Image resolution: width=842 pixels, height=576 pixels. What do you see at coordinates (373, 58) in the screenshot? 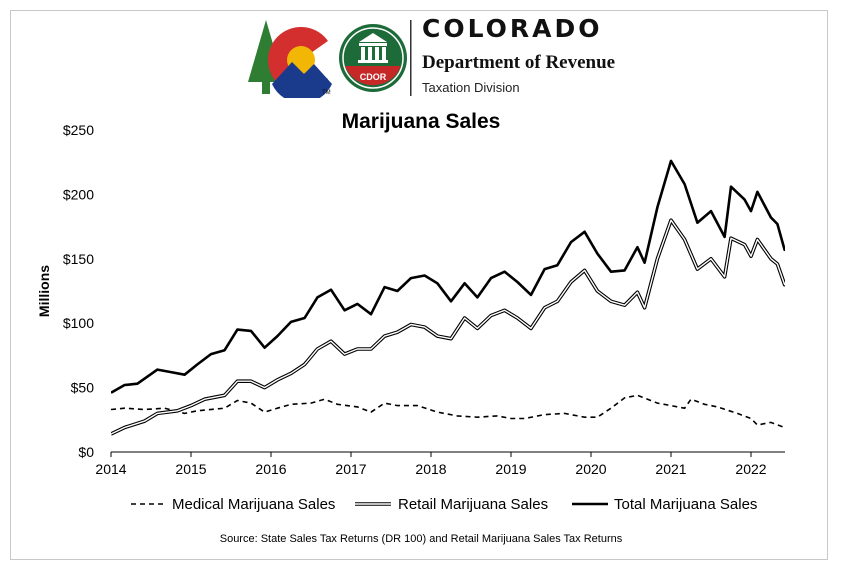
I see `cdor-badge-icon: CDOR` at bounding box center [373, 58].